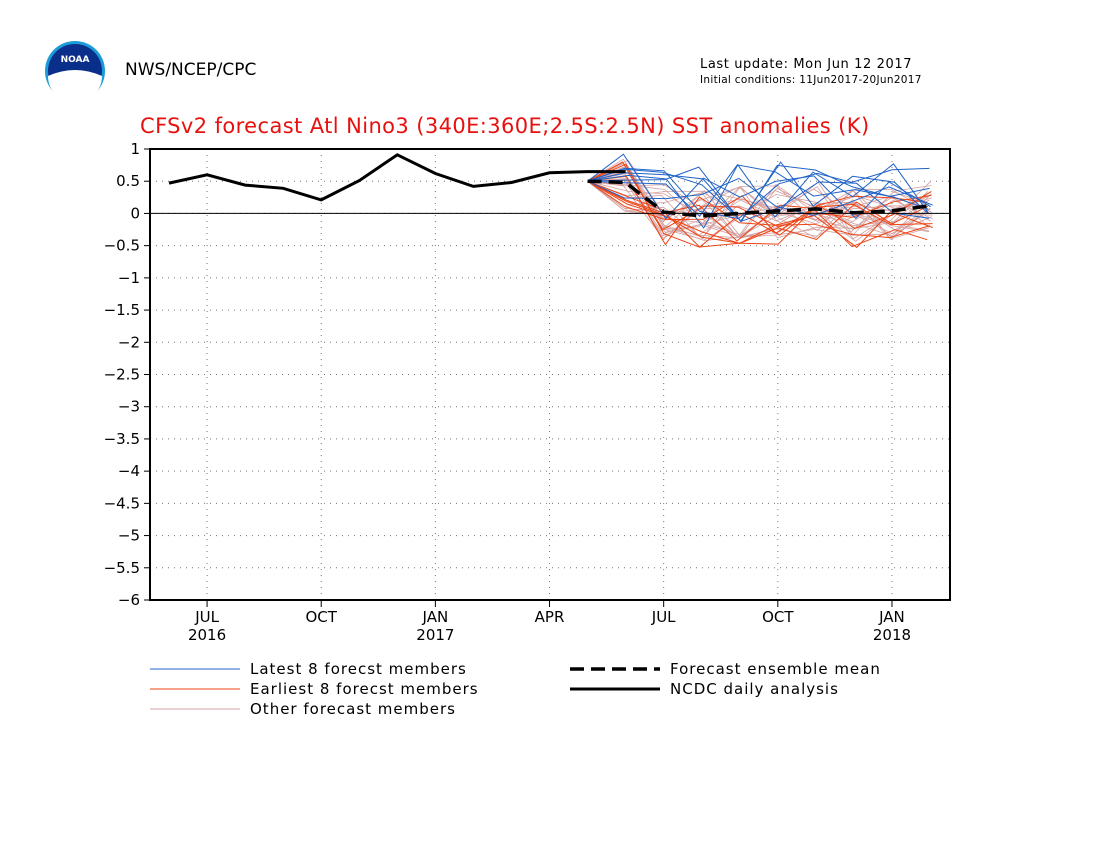 The width and height of the screenshot is (1100, 850). I want to click on y-tick-label: −5, so click(129, 536).